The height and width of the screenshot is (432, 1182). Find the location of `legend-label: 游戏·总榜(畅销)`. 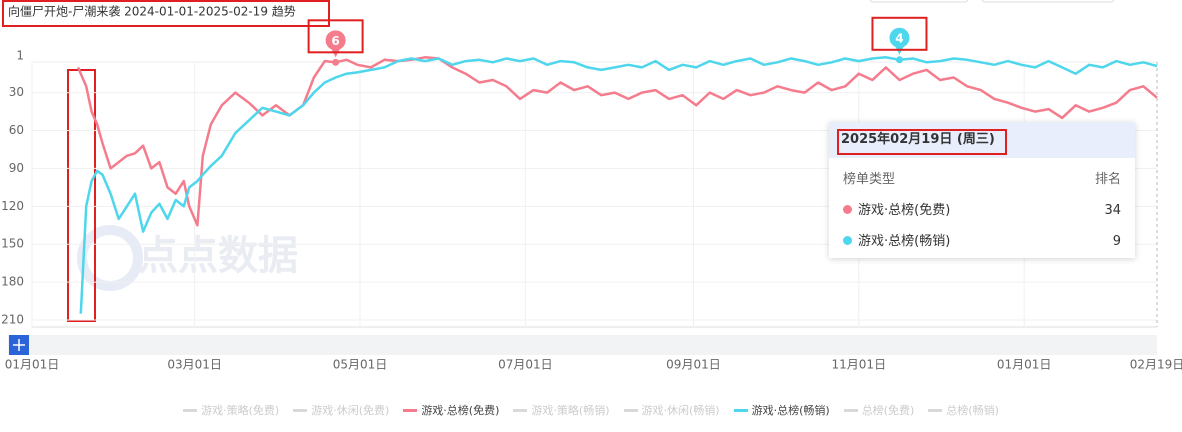

legend-label: 游戏·总榜(畅销) is located at coordinates (790, 410).